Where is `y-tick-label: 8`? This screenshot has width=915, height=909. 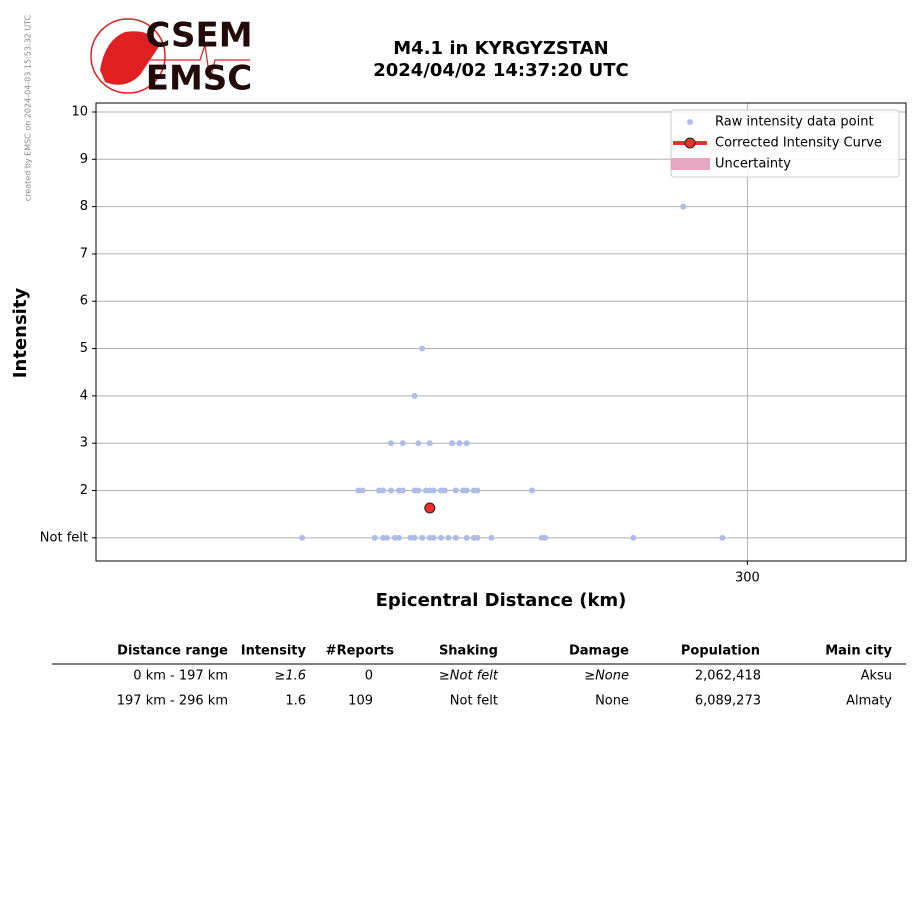 y-tick-label: 8 is located at coordinates (84, 206).